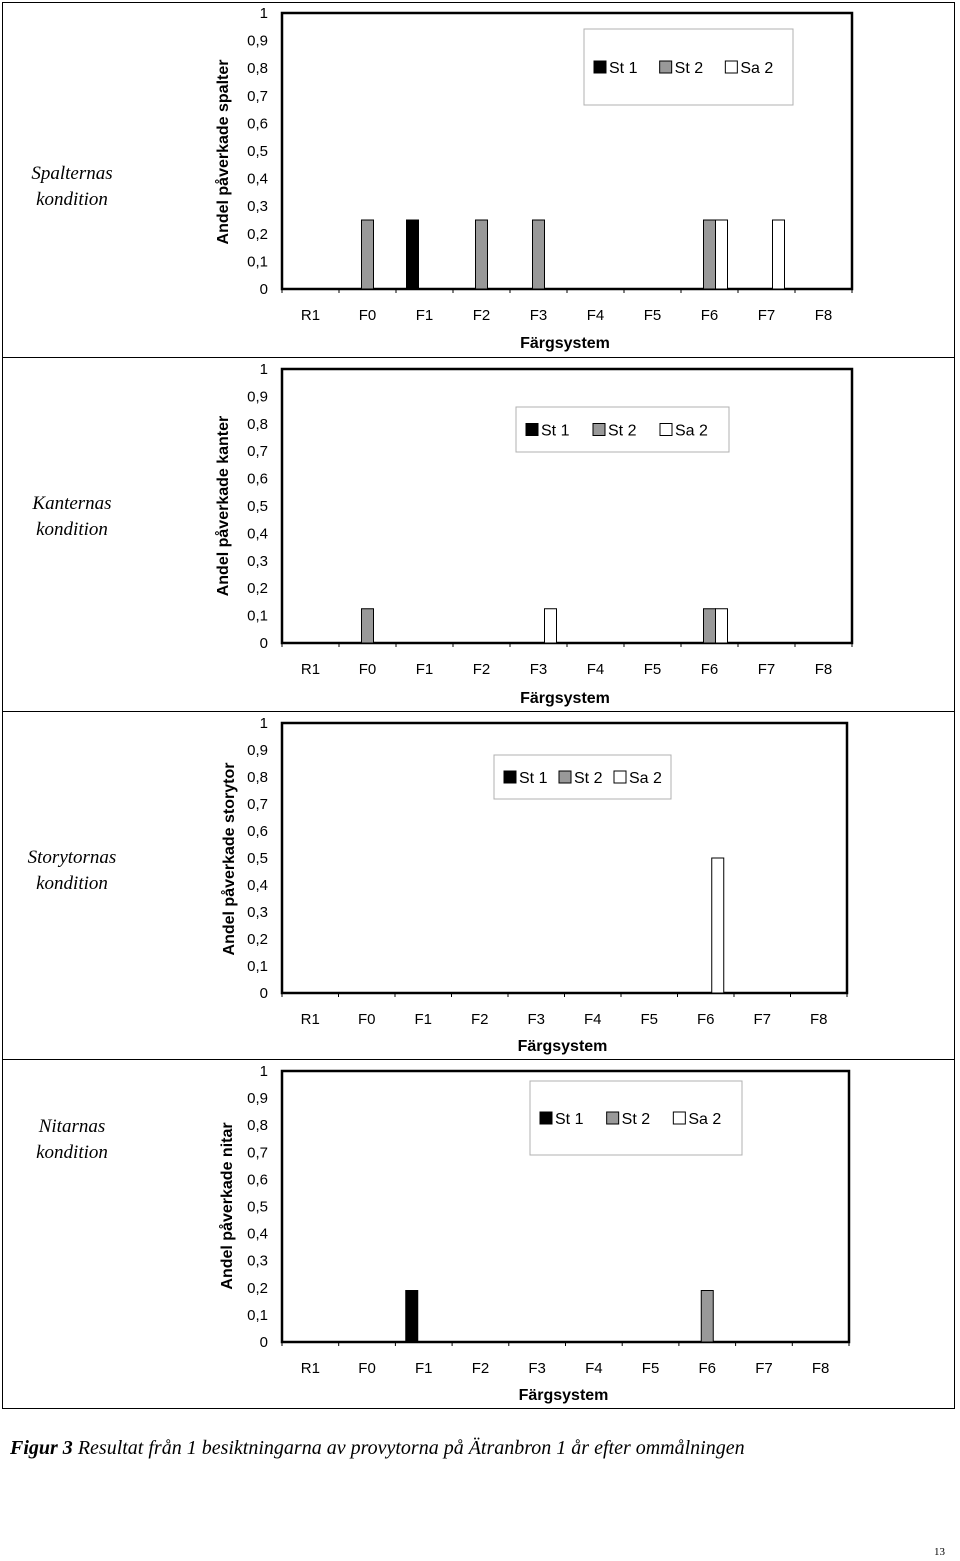  Describe the element at coordinates (223, 152) in the screenshot. I see `y-axis-label: Andel påverkade spalter` at that location.